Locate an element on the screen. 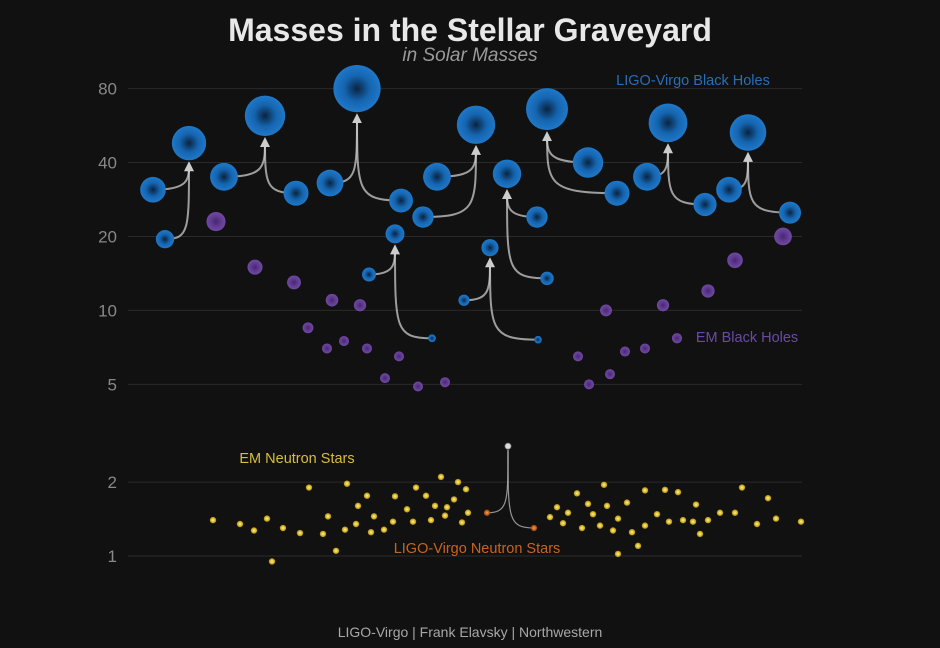  y-tick-label: 20 is located at coordinates (107, 236).